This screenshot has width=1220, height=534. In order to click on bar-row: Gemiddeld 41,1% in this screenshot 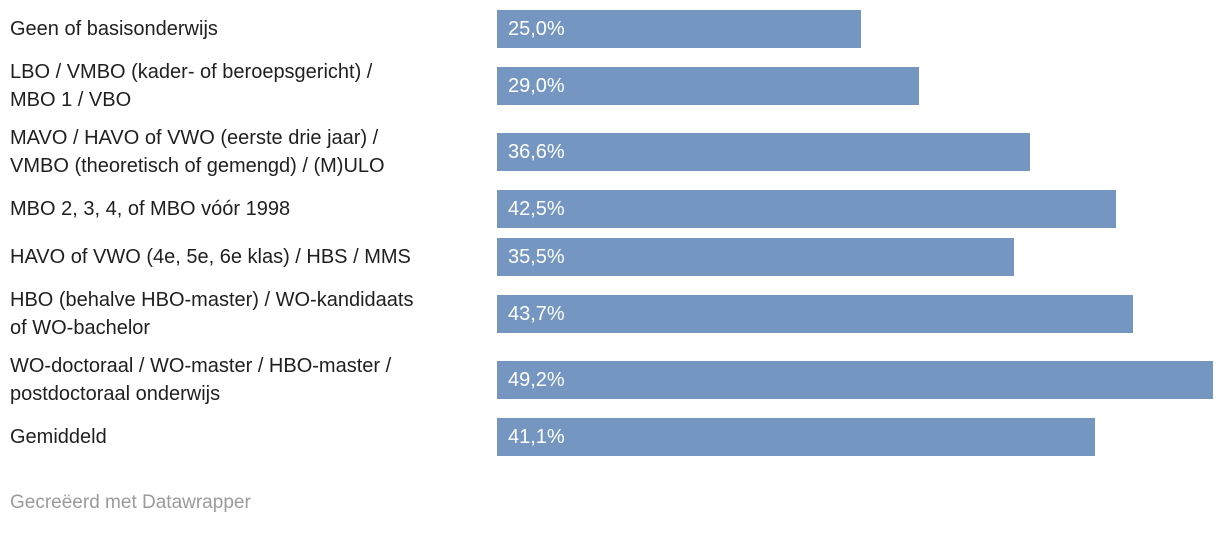, I will do `click(610, 437)`.